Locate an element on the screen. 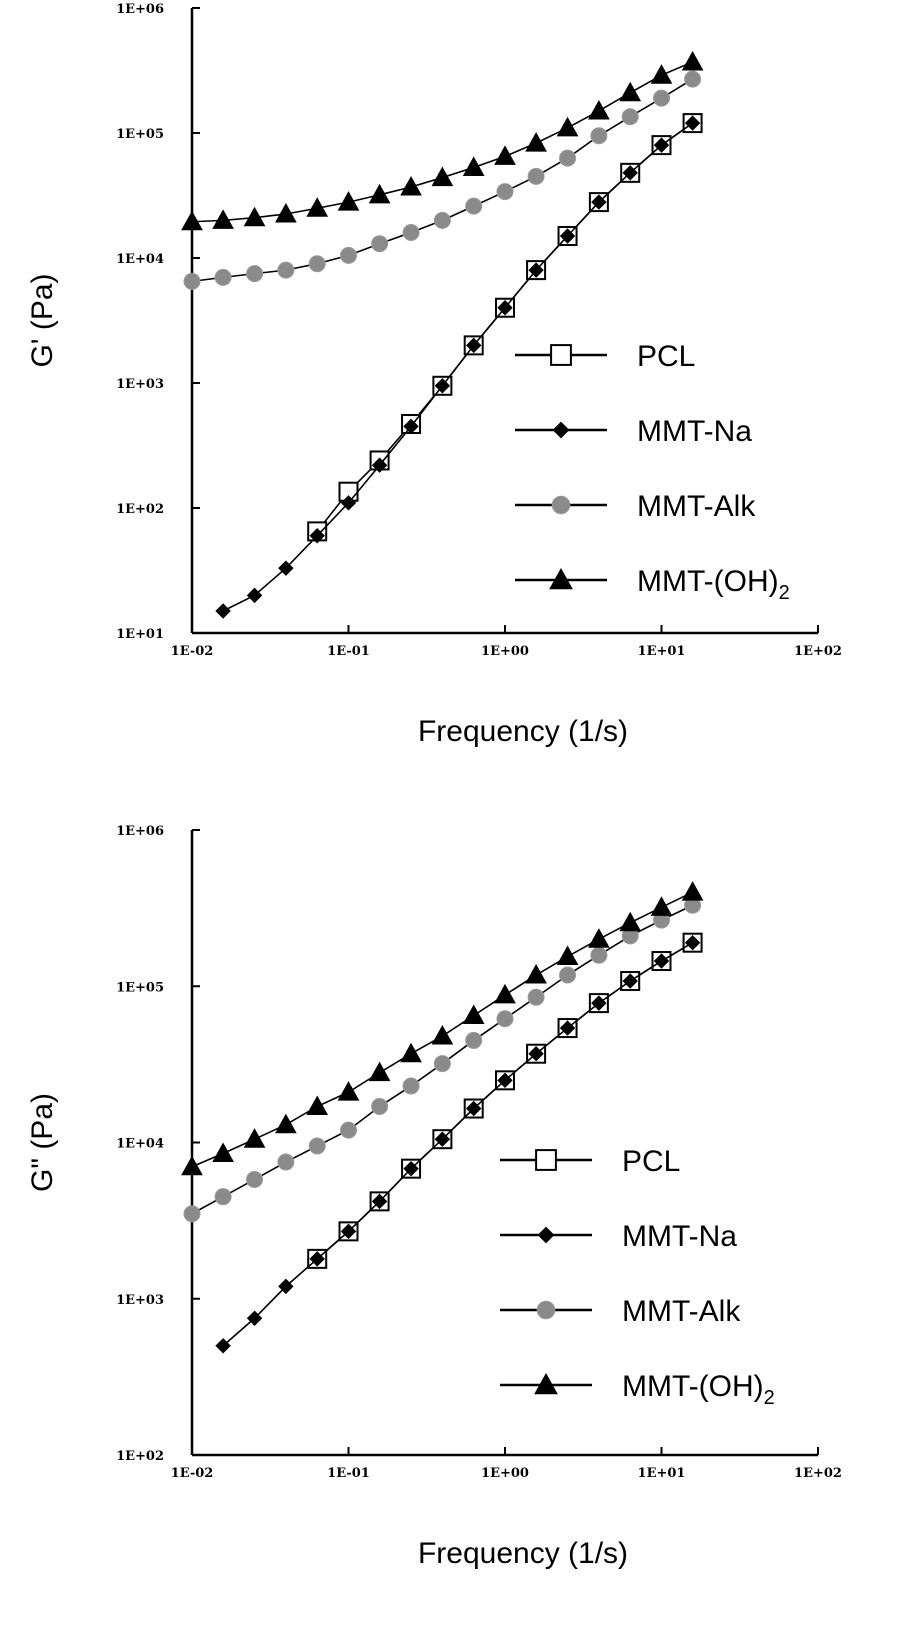 The image size is (911, 1648). y-tick-label: 1E+02 is located at coordinates (140, 1456).